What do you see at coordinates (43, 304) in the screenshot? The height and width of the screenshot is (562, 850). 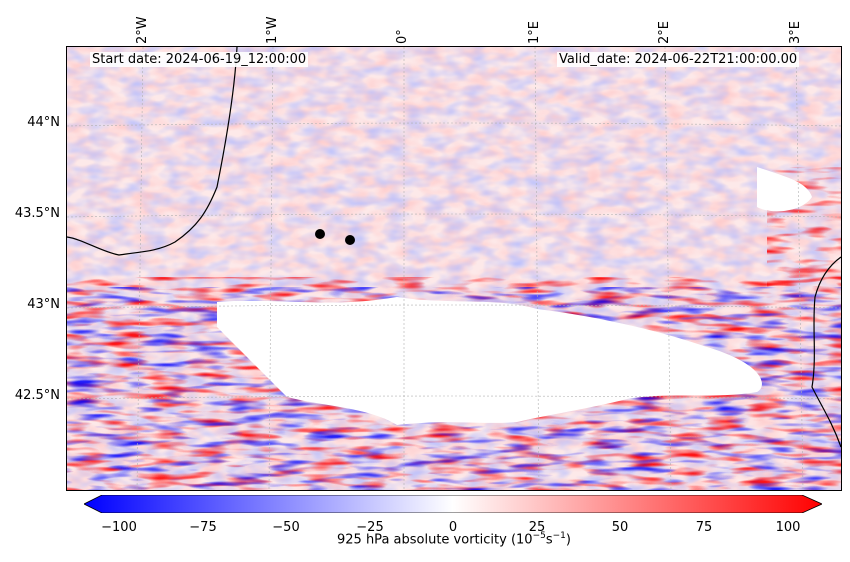 I see `lat-label-43: 43°N` at bounding box center [43, 304].